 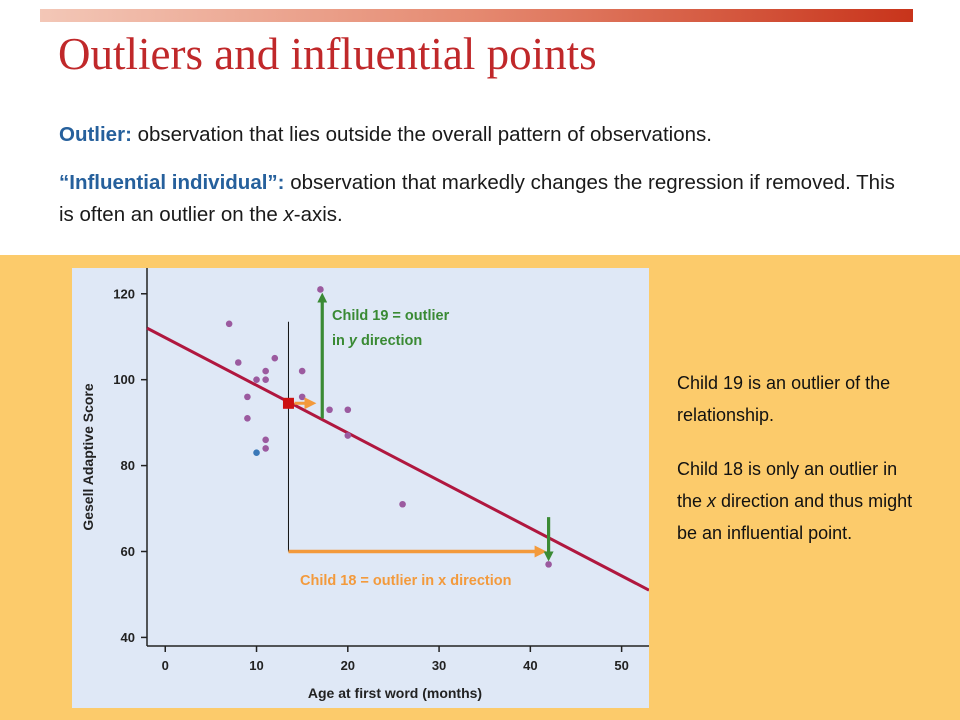 I want to click on child19-label-line2: in y direction, so click(x=377, y=341).